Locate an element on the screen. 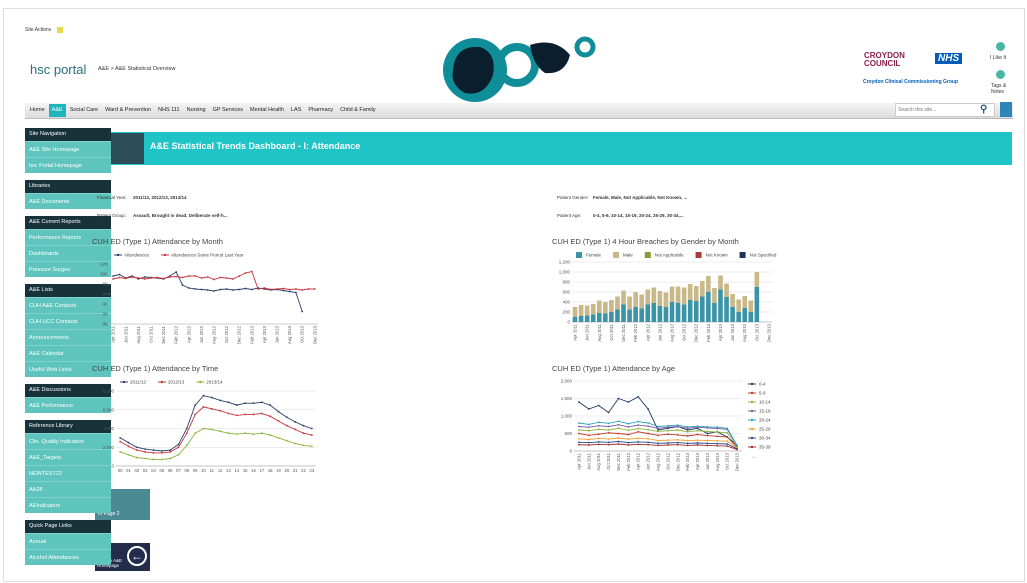 The image size is (1027, 583). edit-icon is located at coordinates (60, 30).